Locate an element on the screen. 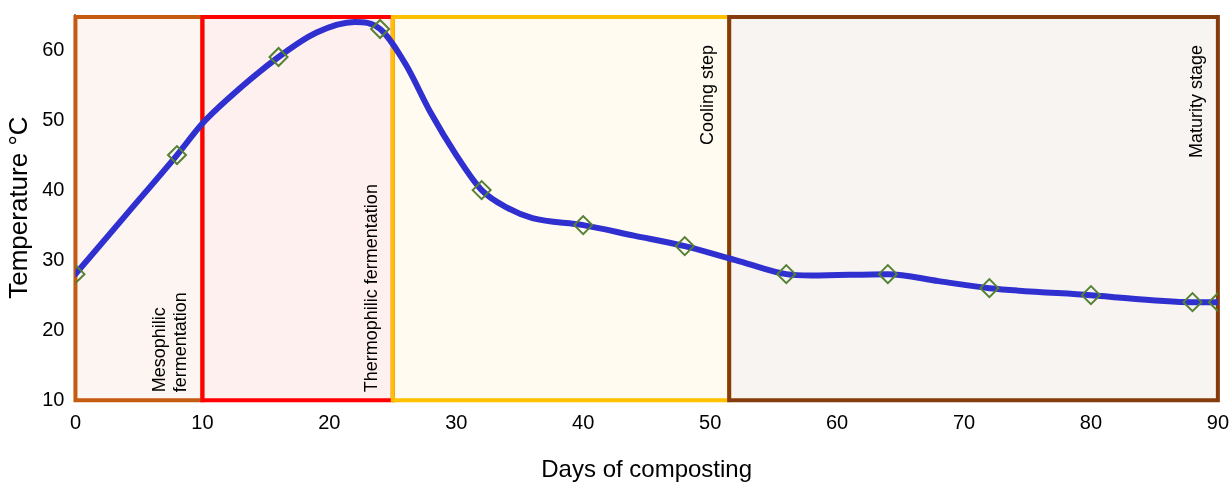  band-label: Maturity stage is located at coordinates (1195, 102).